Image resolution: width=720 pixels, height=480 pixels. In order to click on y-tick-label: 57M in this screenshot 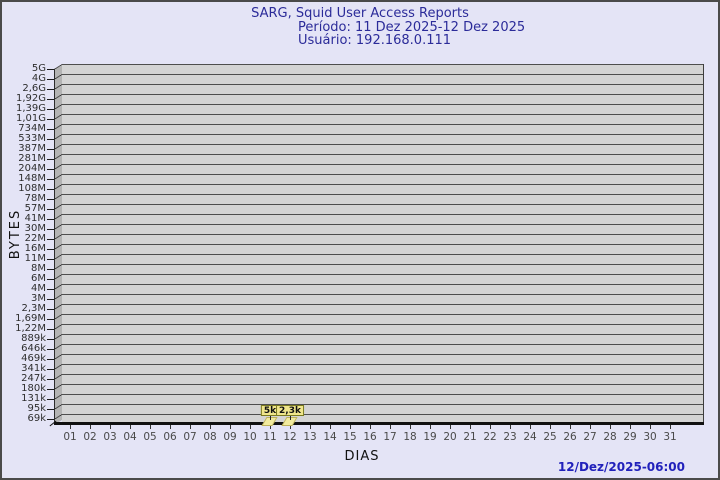, I will do `click(35, 208)`.